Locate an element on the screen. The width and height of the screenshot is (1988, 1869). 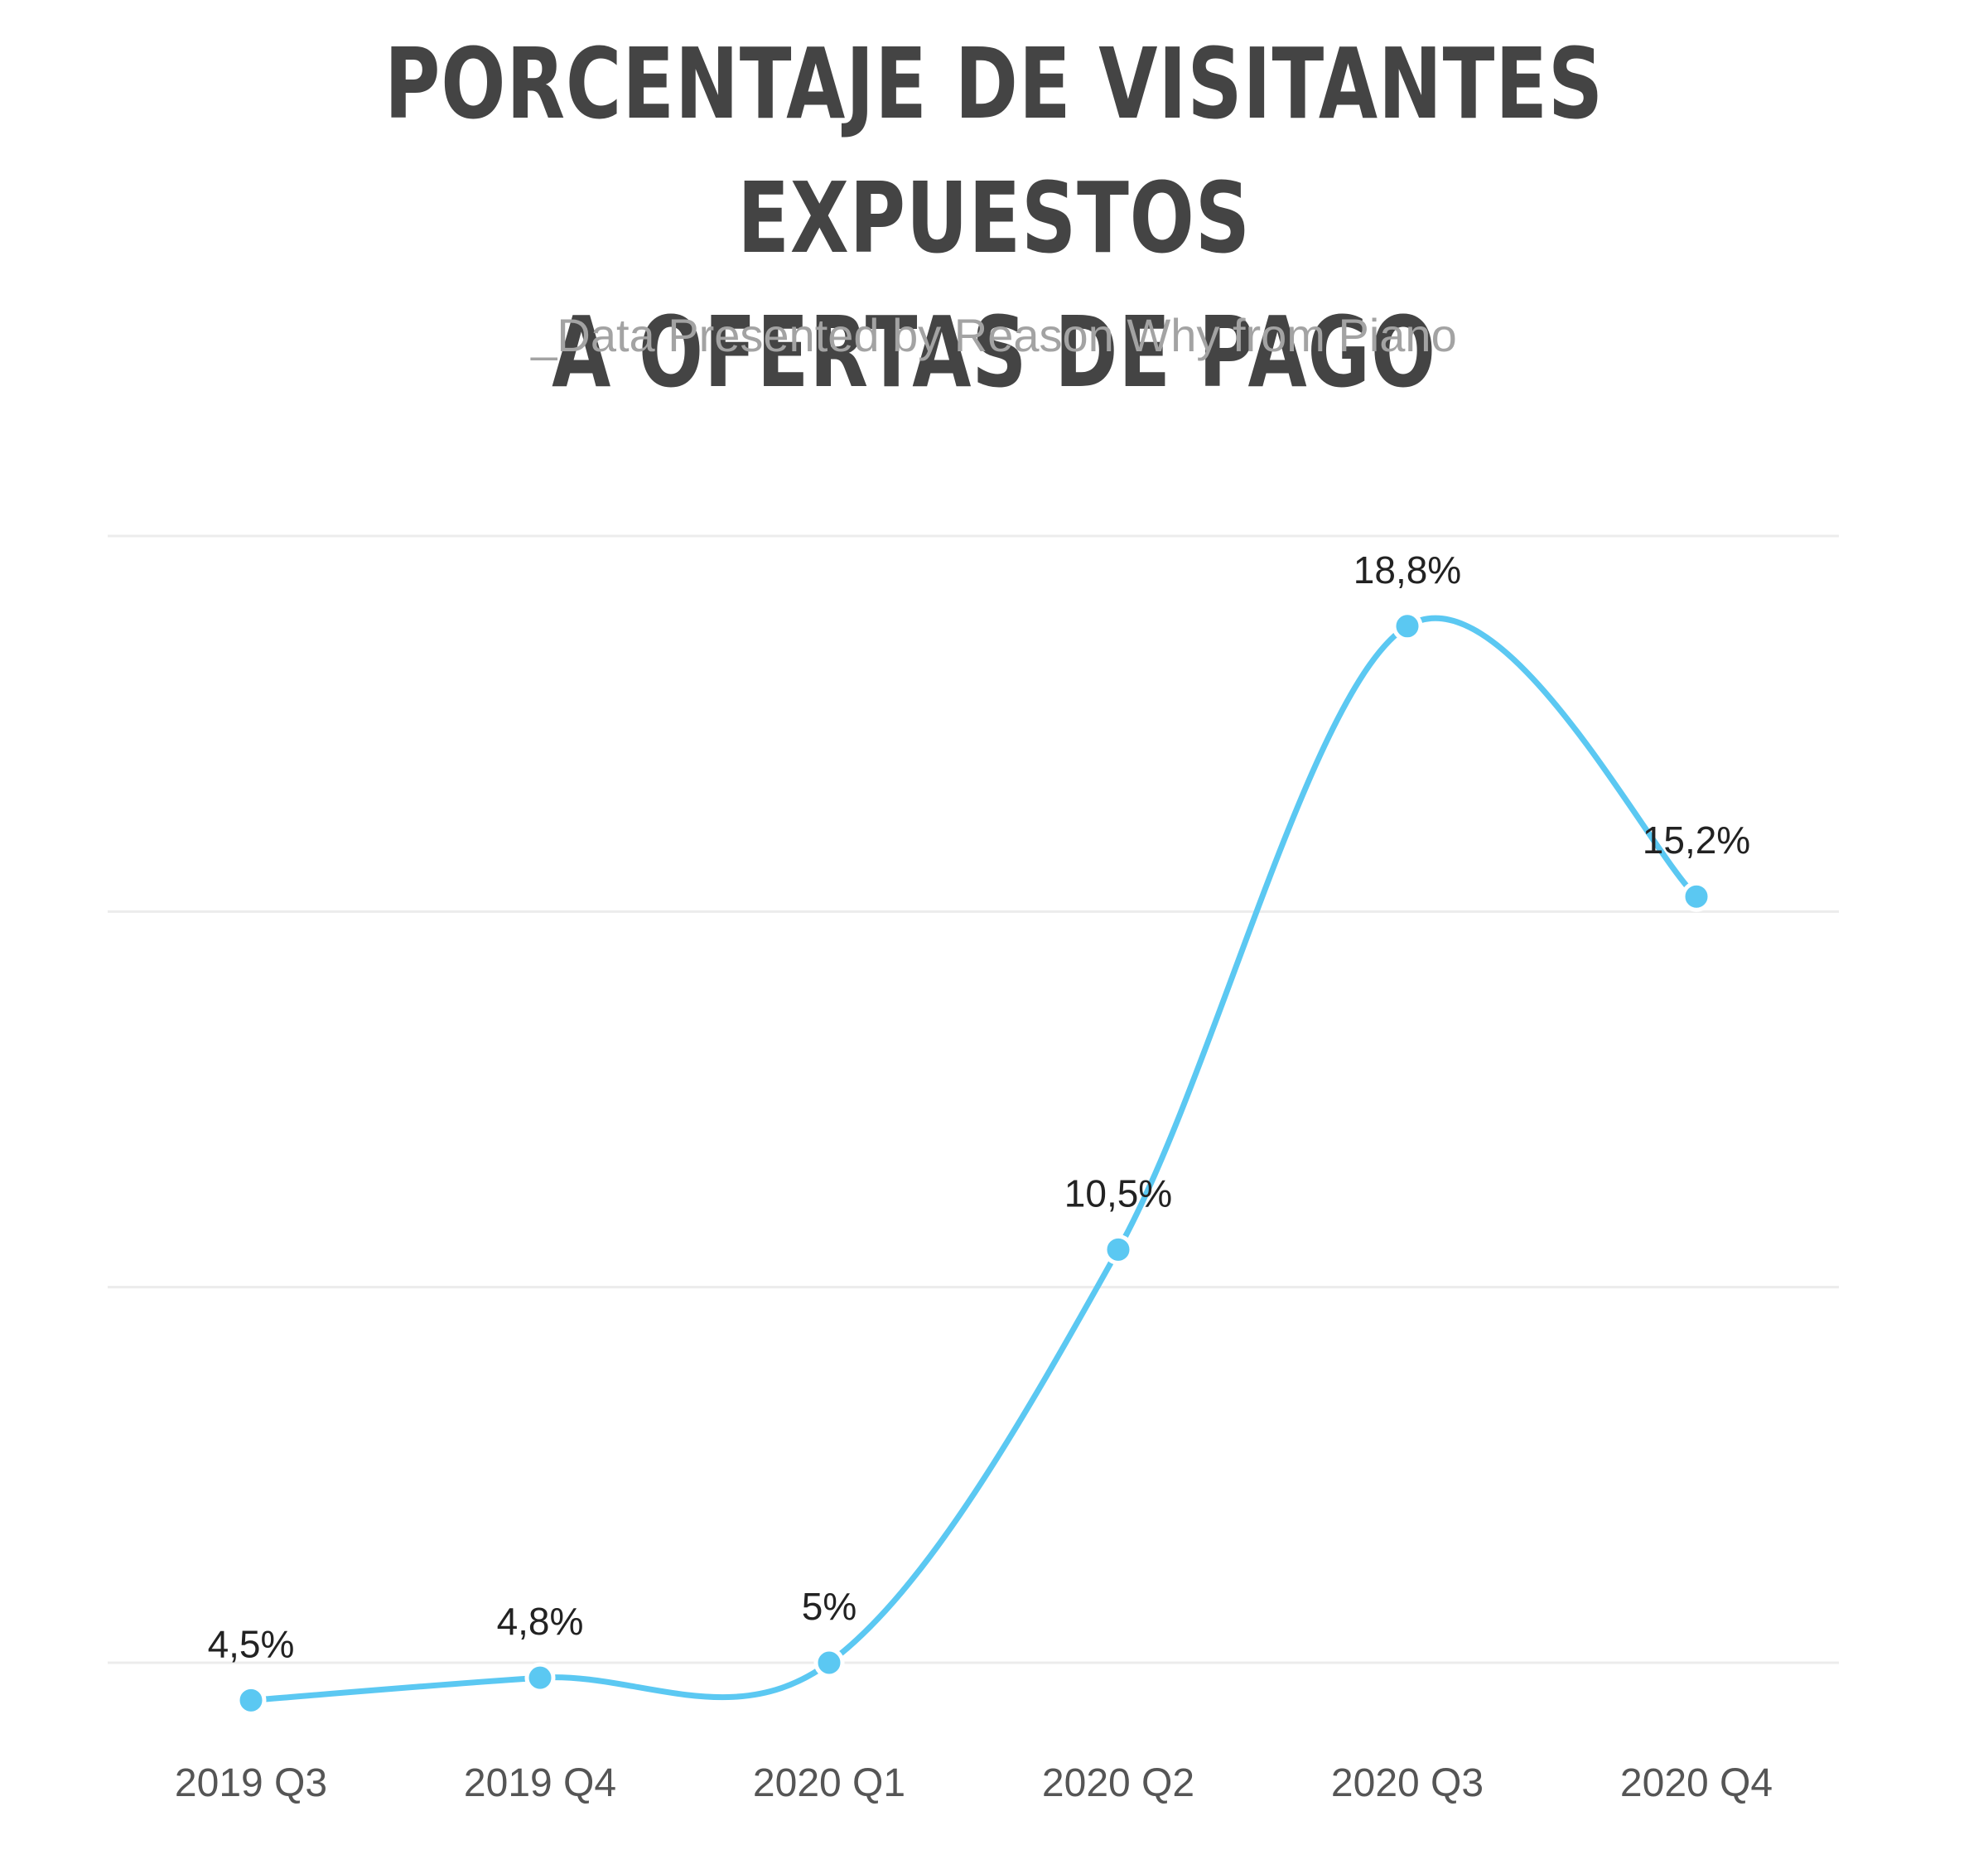
data-label: 18,8% is located at coordinates (1407, 570).